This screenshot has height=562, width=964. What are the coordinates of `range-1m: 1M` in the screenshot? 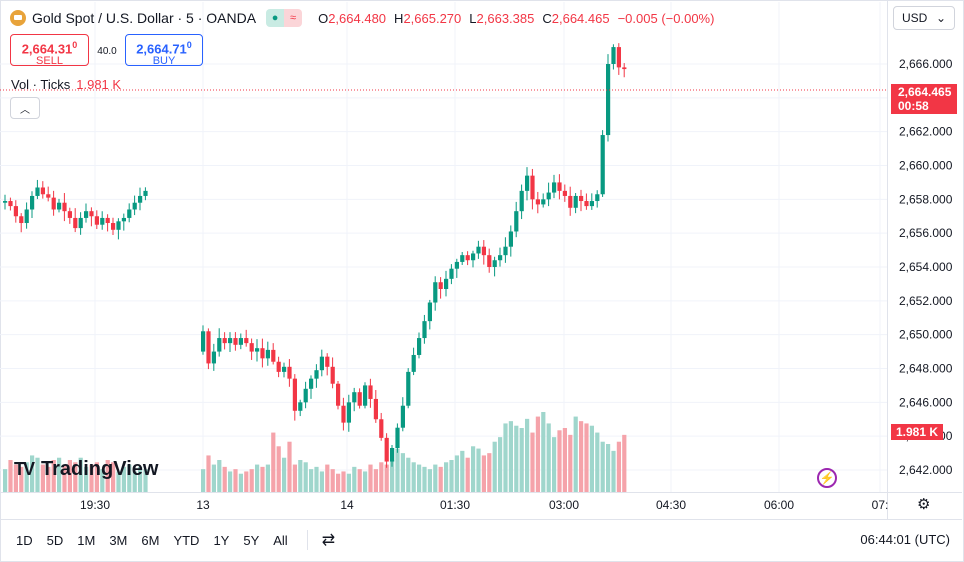 It's located at (86, 540).